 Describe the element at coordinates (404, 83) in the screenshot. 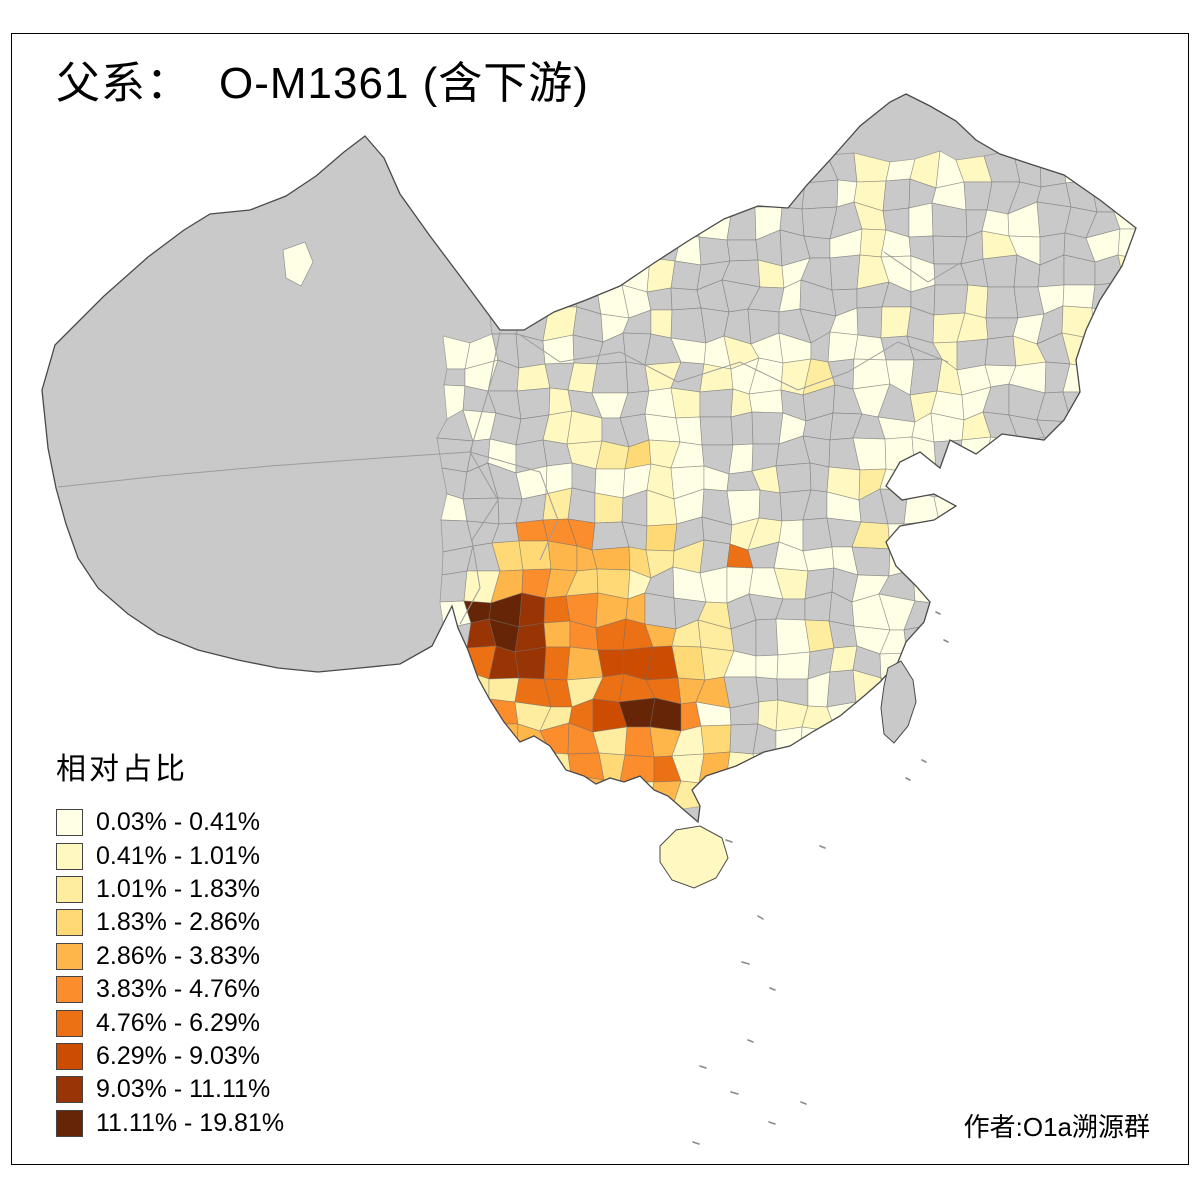

I see `title-haplogroup: O-M1361 (含下游)` at that location.